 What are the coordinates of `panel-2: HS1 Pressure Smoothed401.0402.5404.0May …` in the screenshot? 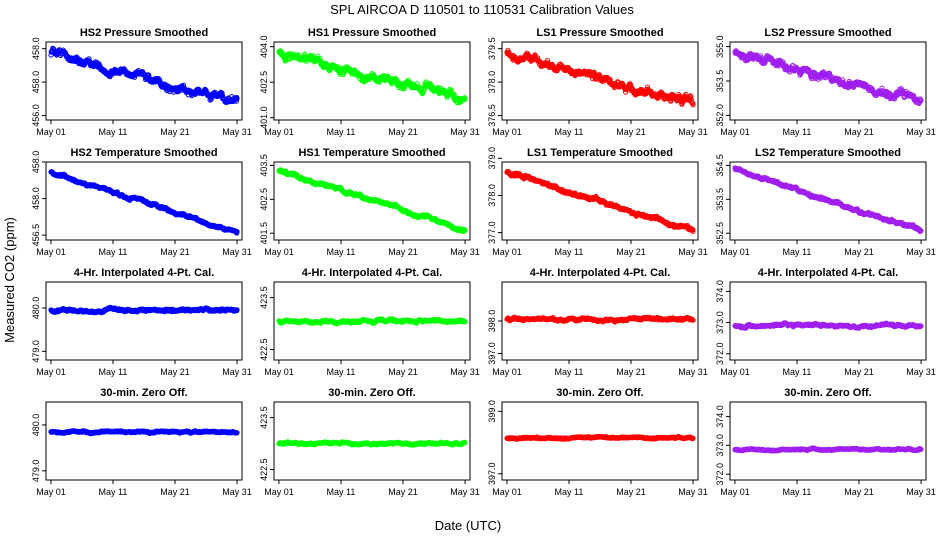 It's located at (369, 82).